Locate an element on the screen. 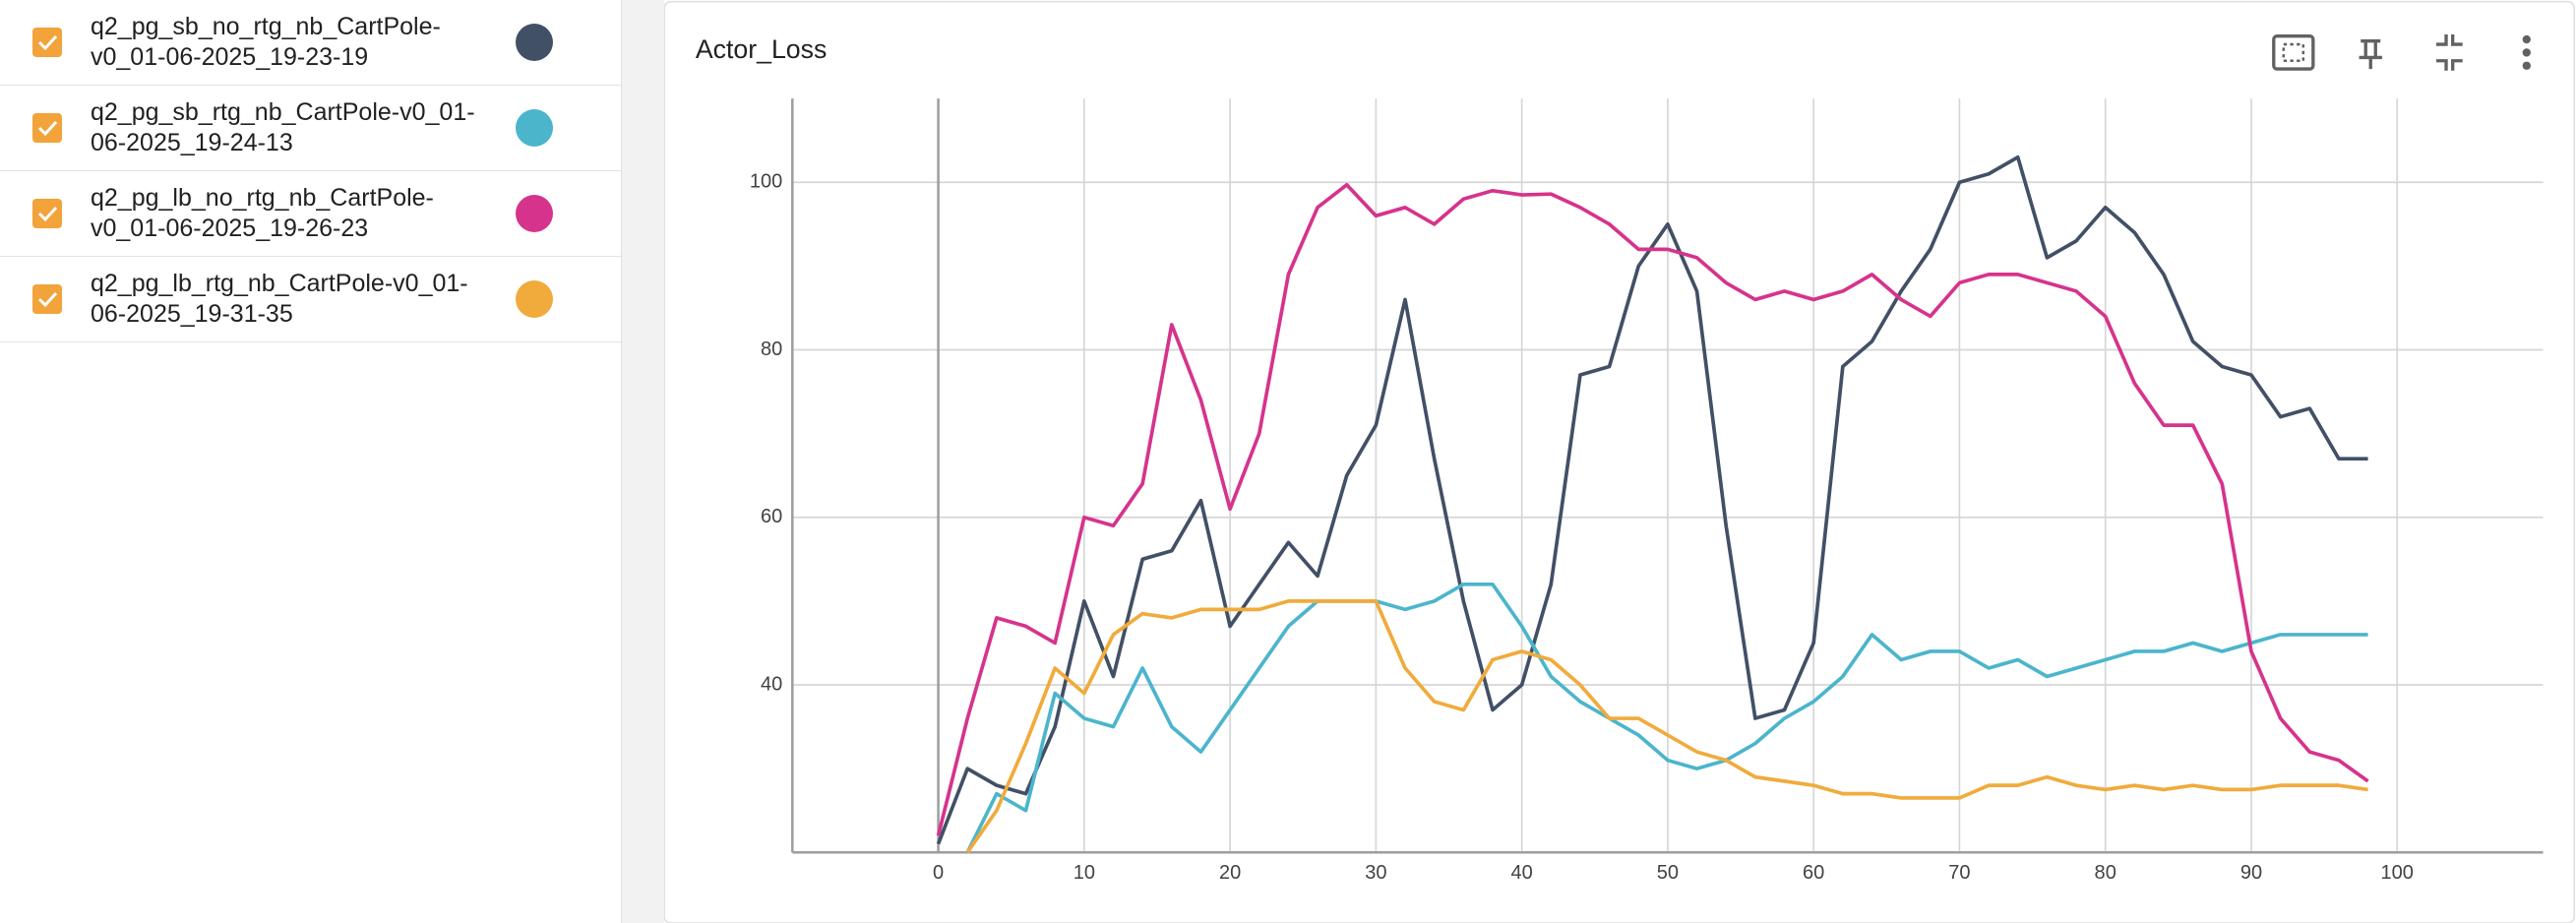  y-tick-label: 40 is located at coordinates (771, 684).